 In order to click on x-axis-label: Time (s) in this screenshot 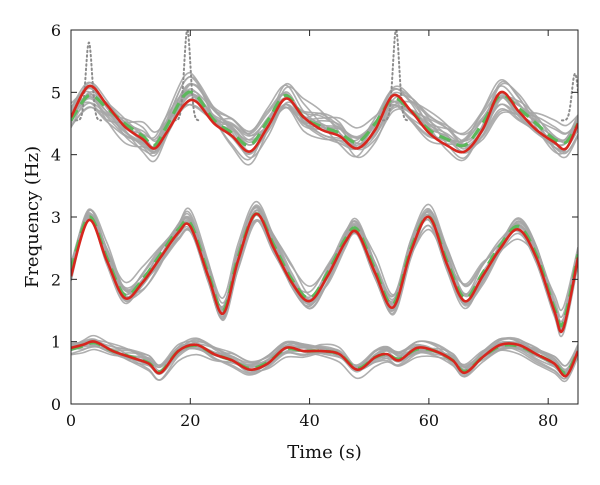, I will do `click(324, 452)`.